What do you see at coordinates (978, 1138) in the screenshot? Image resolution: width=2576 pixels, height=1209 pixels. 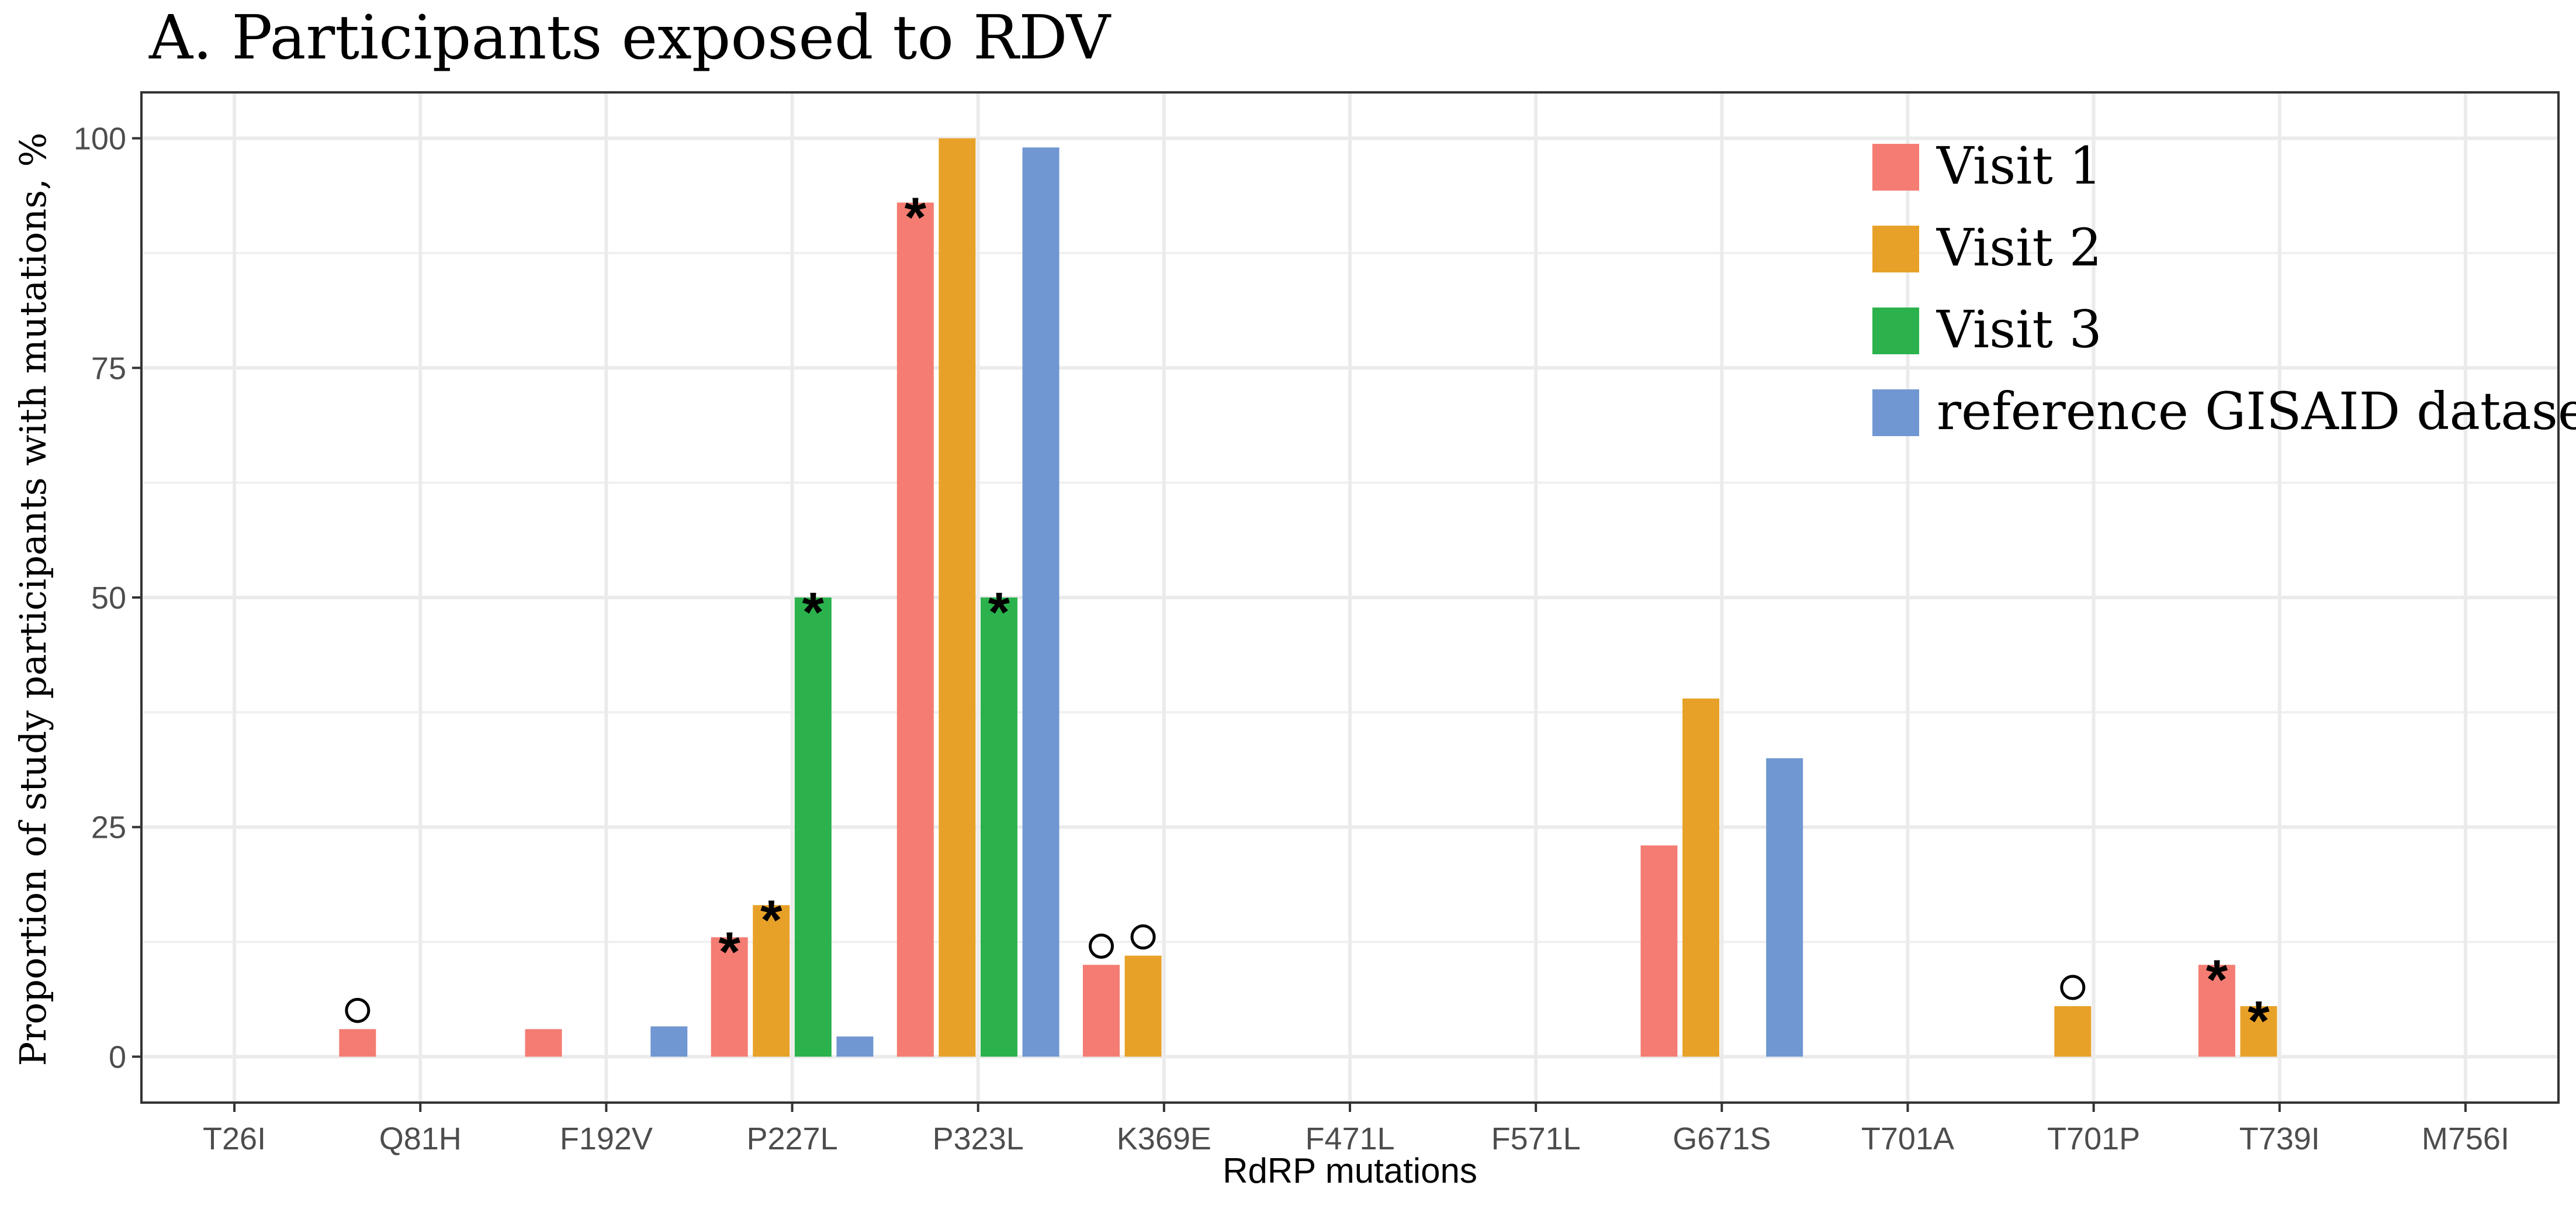 I see `x-tick-label: P323L` at bounding box center [978, 1138].